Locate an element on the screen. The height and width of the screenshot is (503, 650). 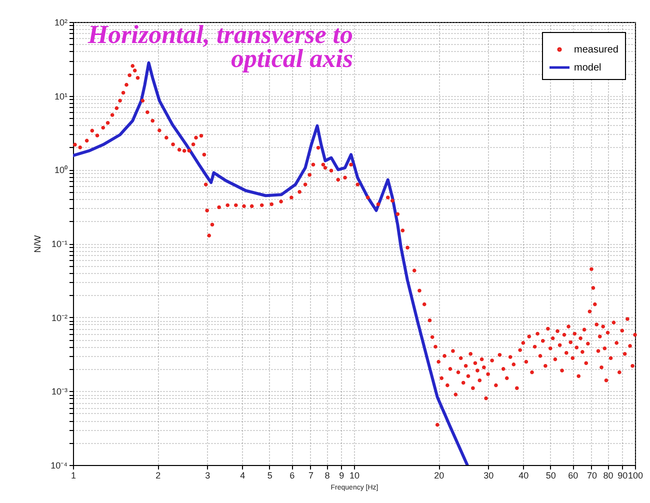
x-tick-label: 2 is located at coordinates (158, 475).